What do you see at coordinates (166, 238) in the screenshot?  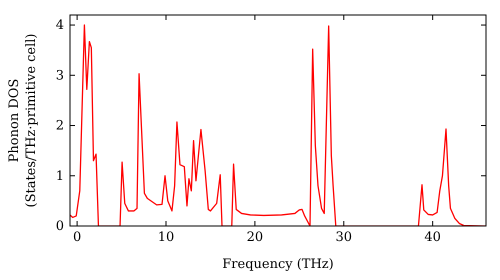 I see `x-tick-label: 10` at bounding box center [166, 238].